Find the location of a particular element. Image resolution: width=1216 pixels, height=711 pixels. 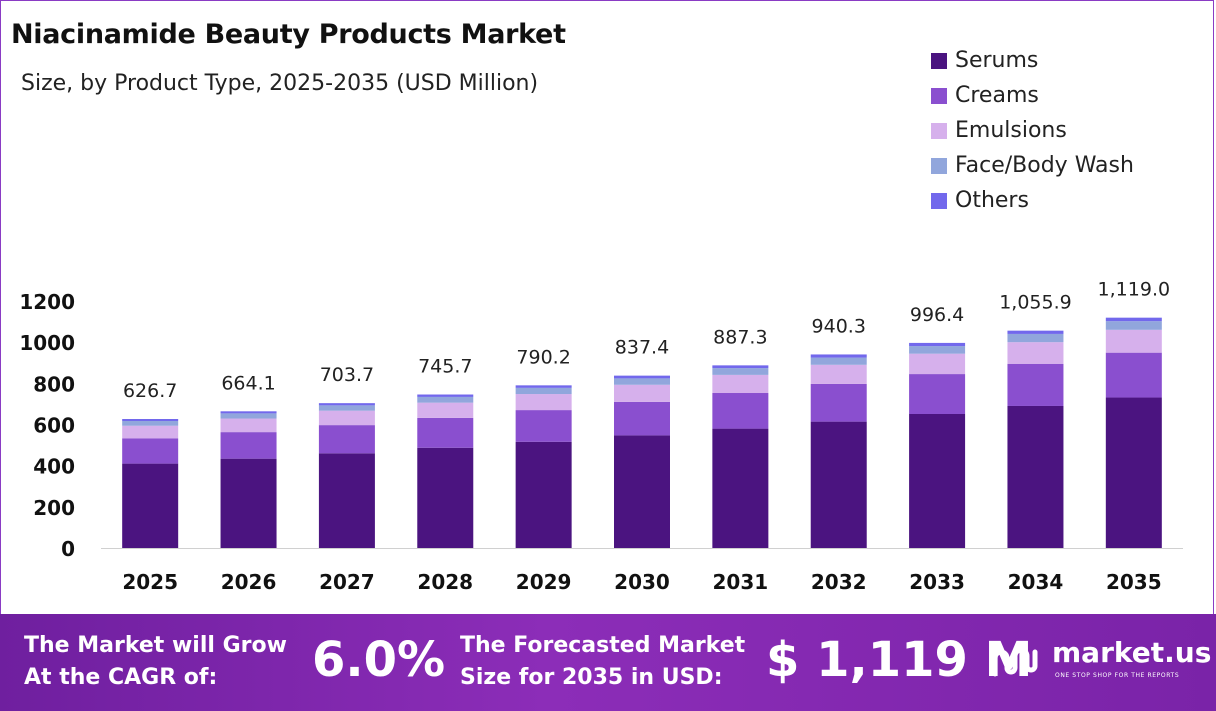

x-tick-label: 2035 is located at coordinates (1134, 582).